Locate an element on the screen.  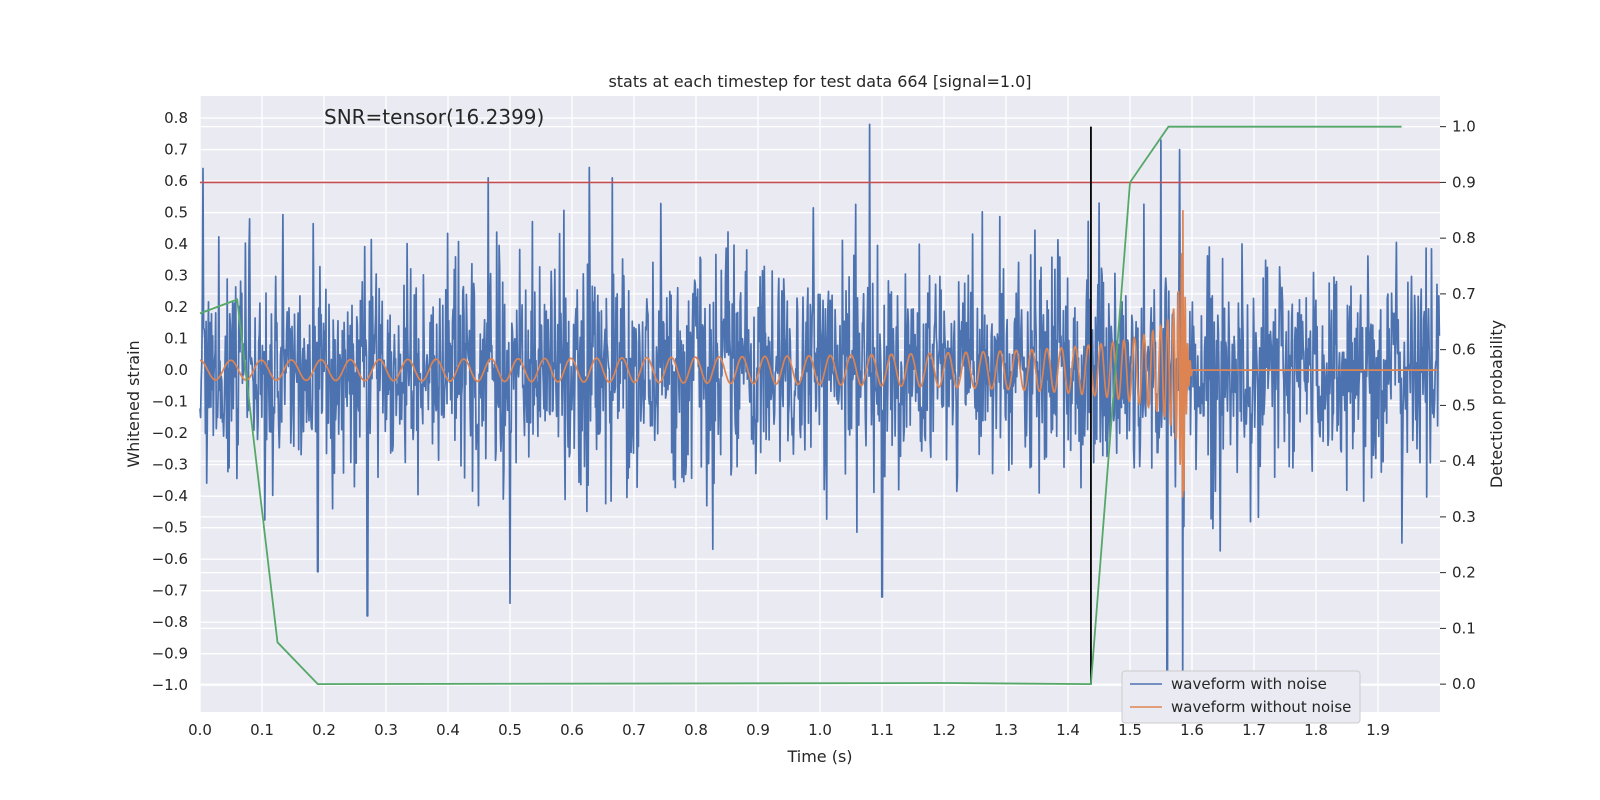
y2-tick-label: 0.8 is located at coordinates (1464, 238).